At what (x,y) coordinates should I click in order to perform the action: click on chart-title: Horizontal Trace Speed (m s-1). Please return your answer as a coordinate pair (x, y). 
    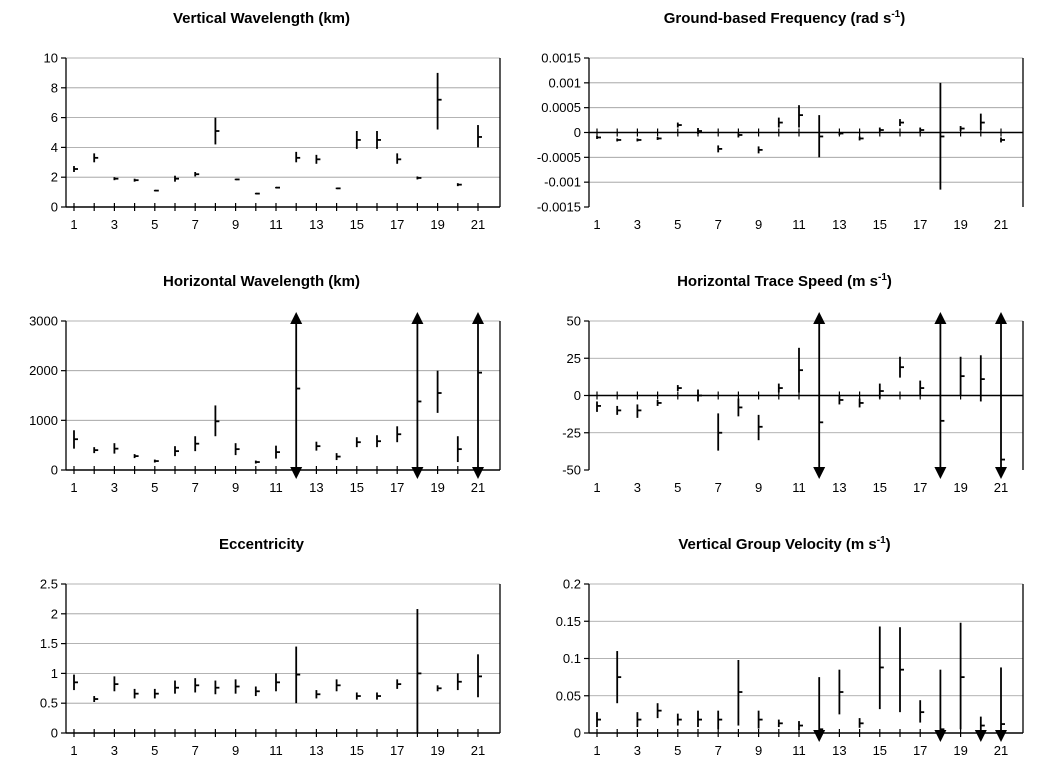
    Looking at the image, I should click on (784, 281).